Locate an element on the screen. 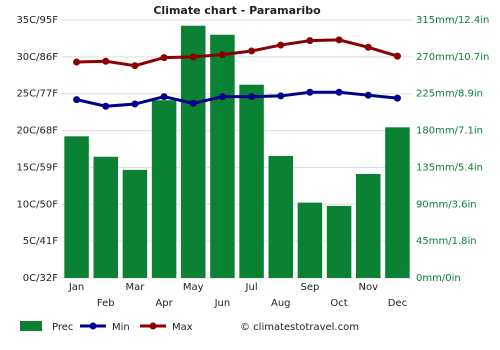 The width and height of the screenshot is (500, 350). x-tick-label: May is located at coordinates (193, 287).